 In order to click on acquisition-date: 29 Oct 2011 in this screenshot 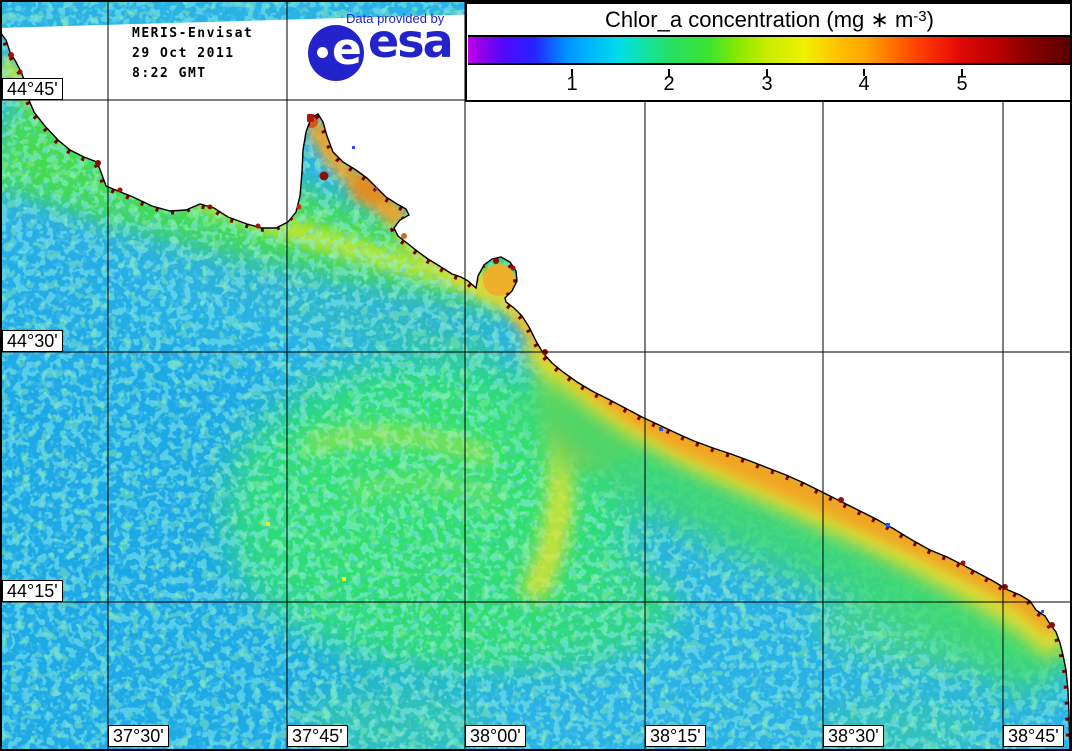, I will do `click(183, 53)`.